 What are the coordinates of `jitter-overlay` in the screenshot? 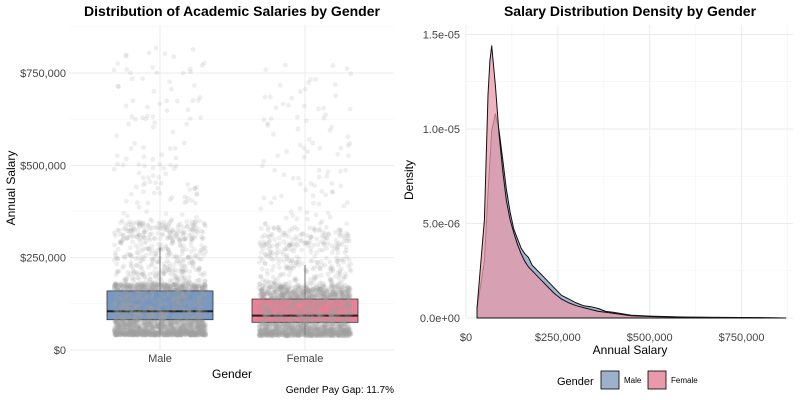 It's located at (232, 309).